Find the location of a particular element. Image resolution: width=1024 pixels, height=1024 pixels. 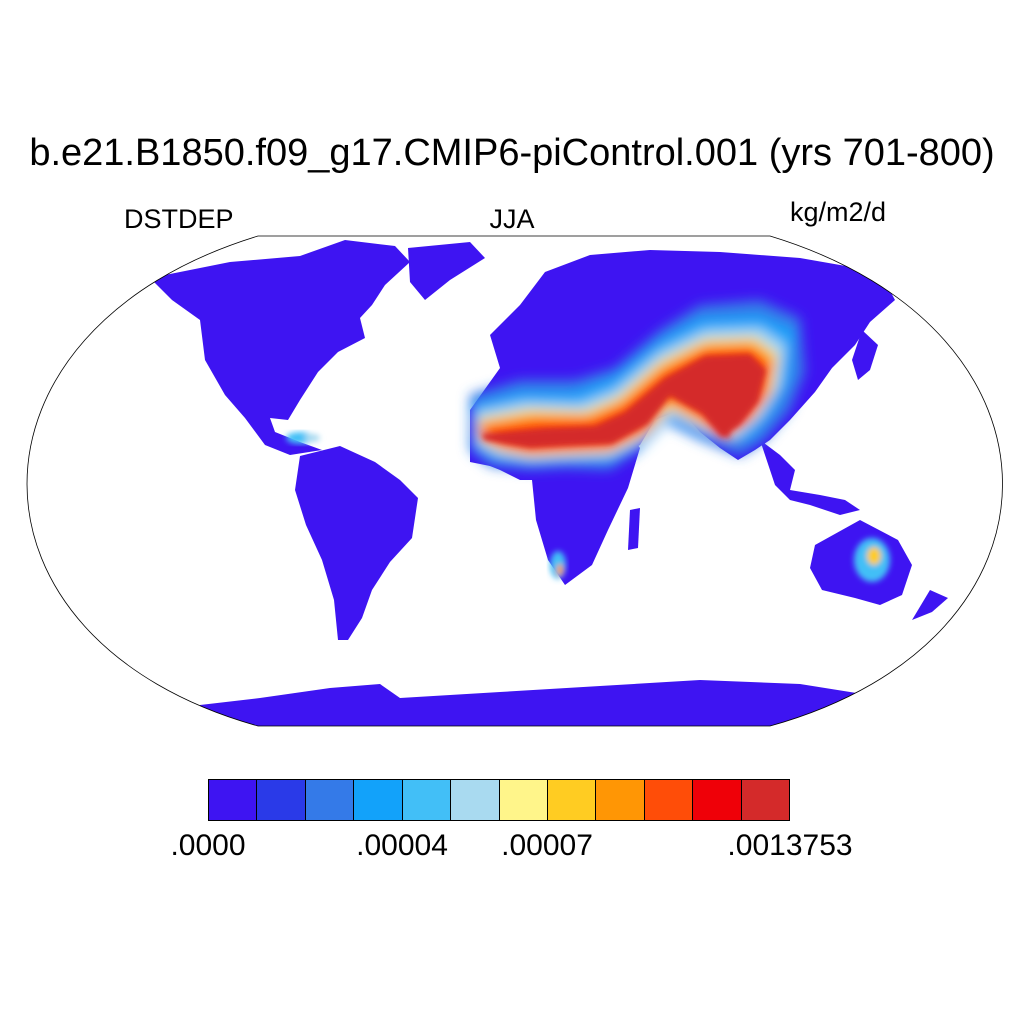

colorbar-tick-label: .0000 is located at coordinates (208, 845).